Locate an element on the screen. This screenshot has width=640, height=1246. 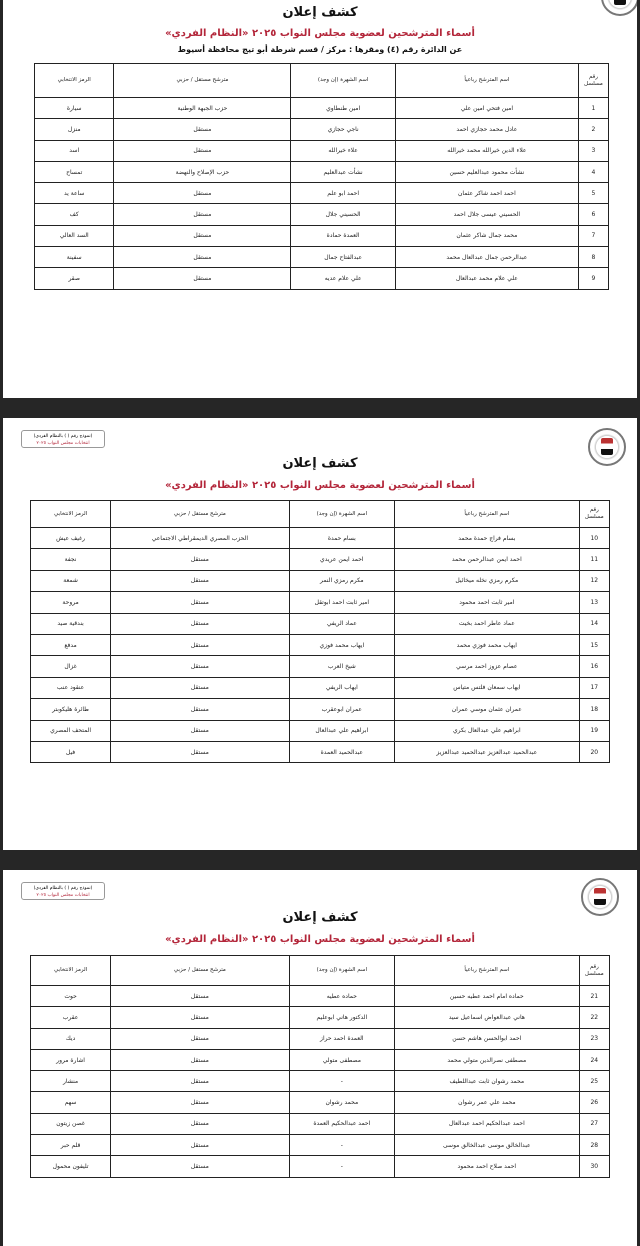
cell-candidate-name: محمد علي عمر رشوان is located at coordinates (487, 1102).